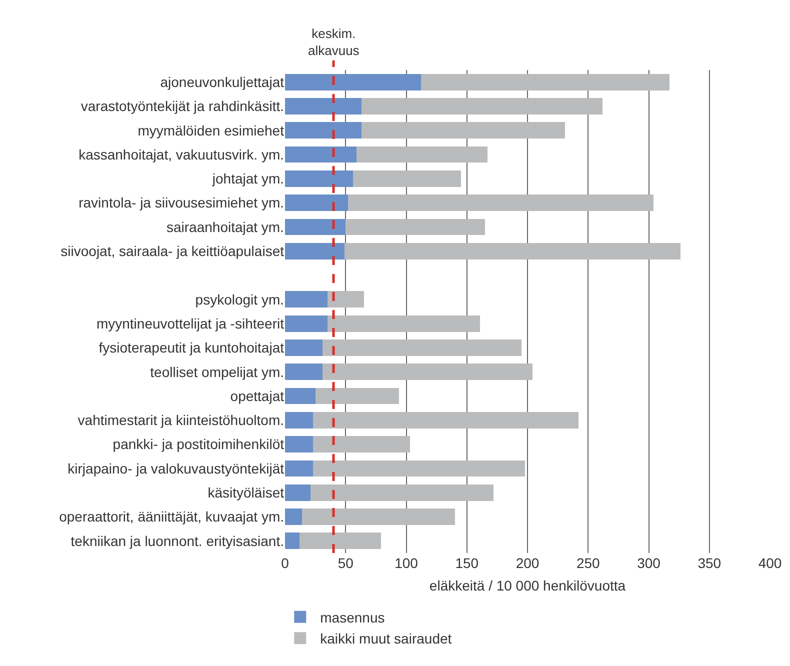  What do you see at coordinates (352, 617) in the screenshot?
I see `legend-label: masennus` at bounding box center [352, 617].